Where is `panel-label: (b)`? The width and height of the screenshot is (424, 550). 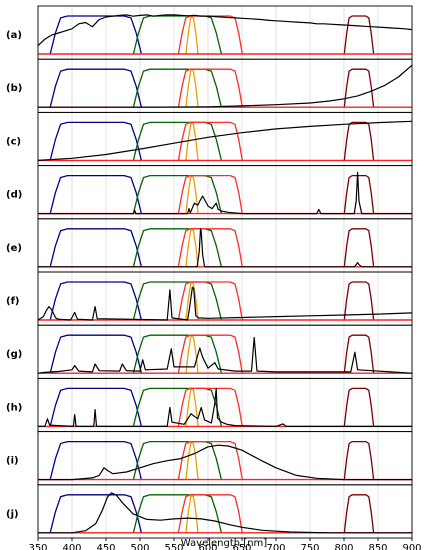 panel-label: (b) is located at coordinates (14, 88).